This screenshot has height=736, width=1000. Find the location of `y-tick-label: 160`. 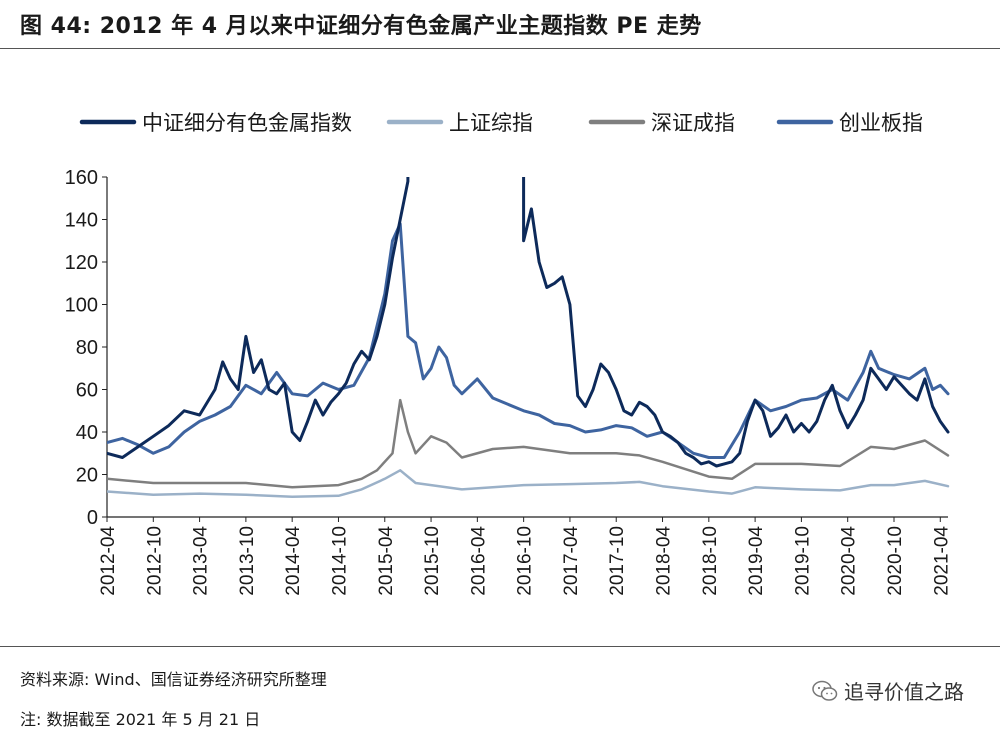

y-tick-label: 160 is located at coordinates (81, 178).